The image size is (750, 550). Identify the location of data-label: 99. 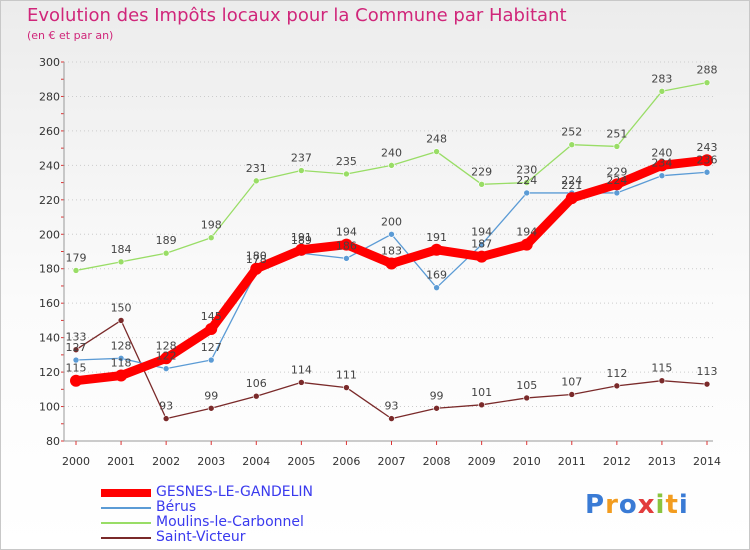
(211, 395).